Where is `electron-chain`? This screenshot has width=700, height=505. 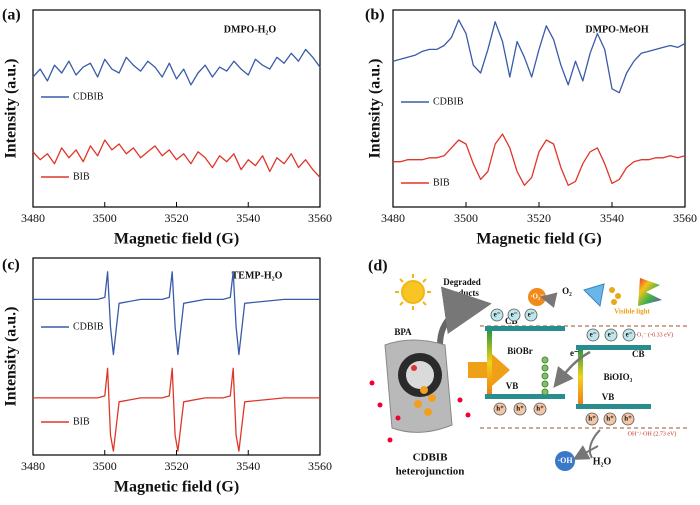
electron-chain is located at coordinates (545, 376).